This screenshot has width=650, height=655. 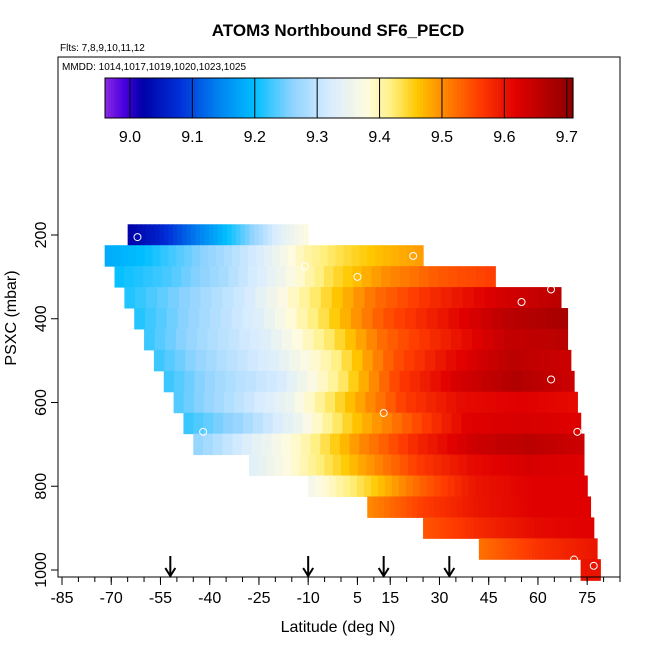 What do you see at coordinates (357, 276) in the screenshot?
I see `sample-point` at bounding box center [357, 276].